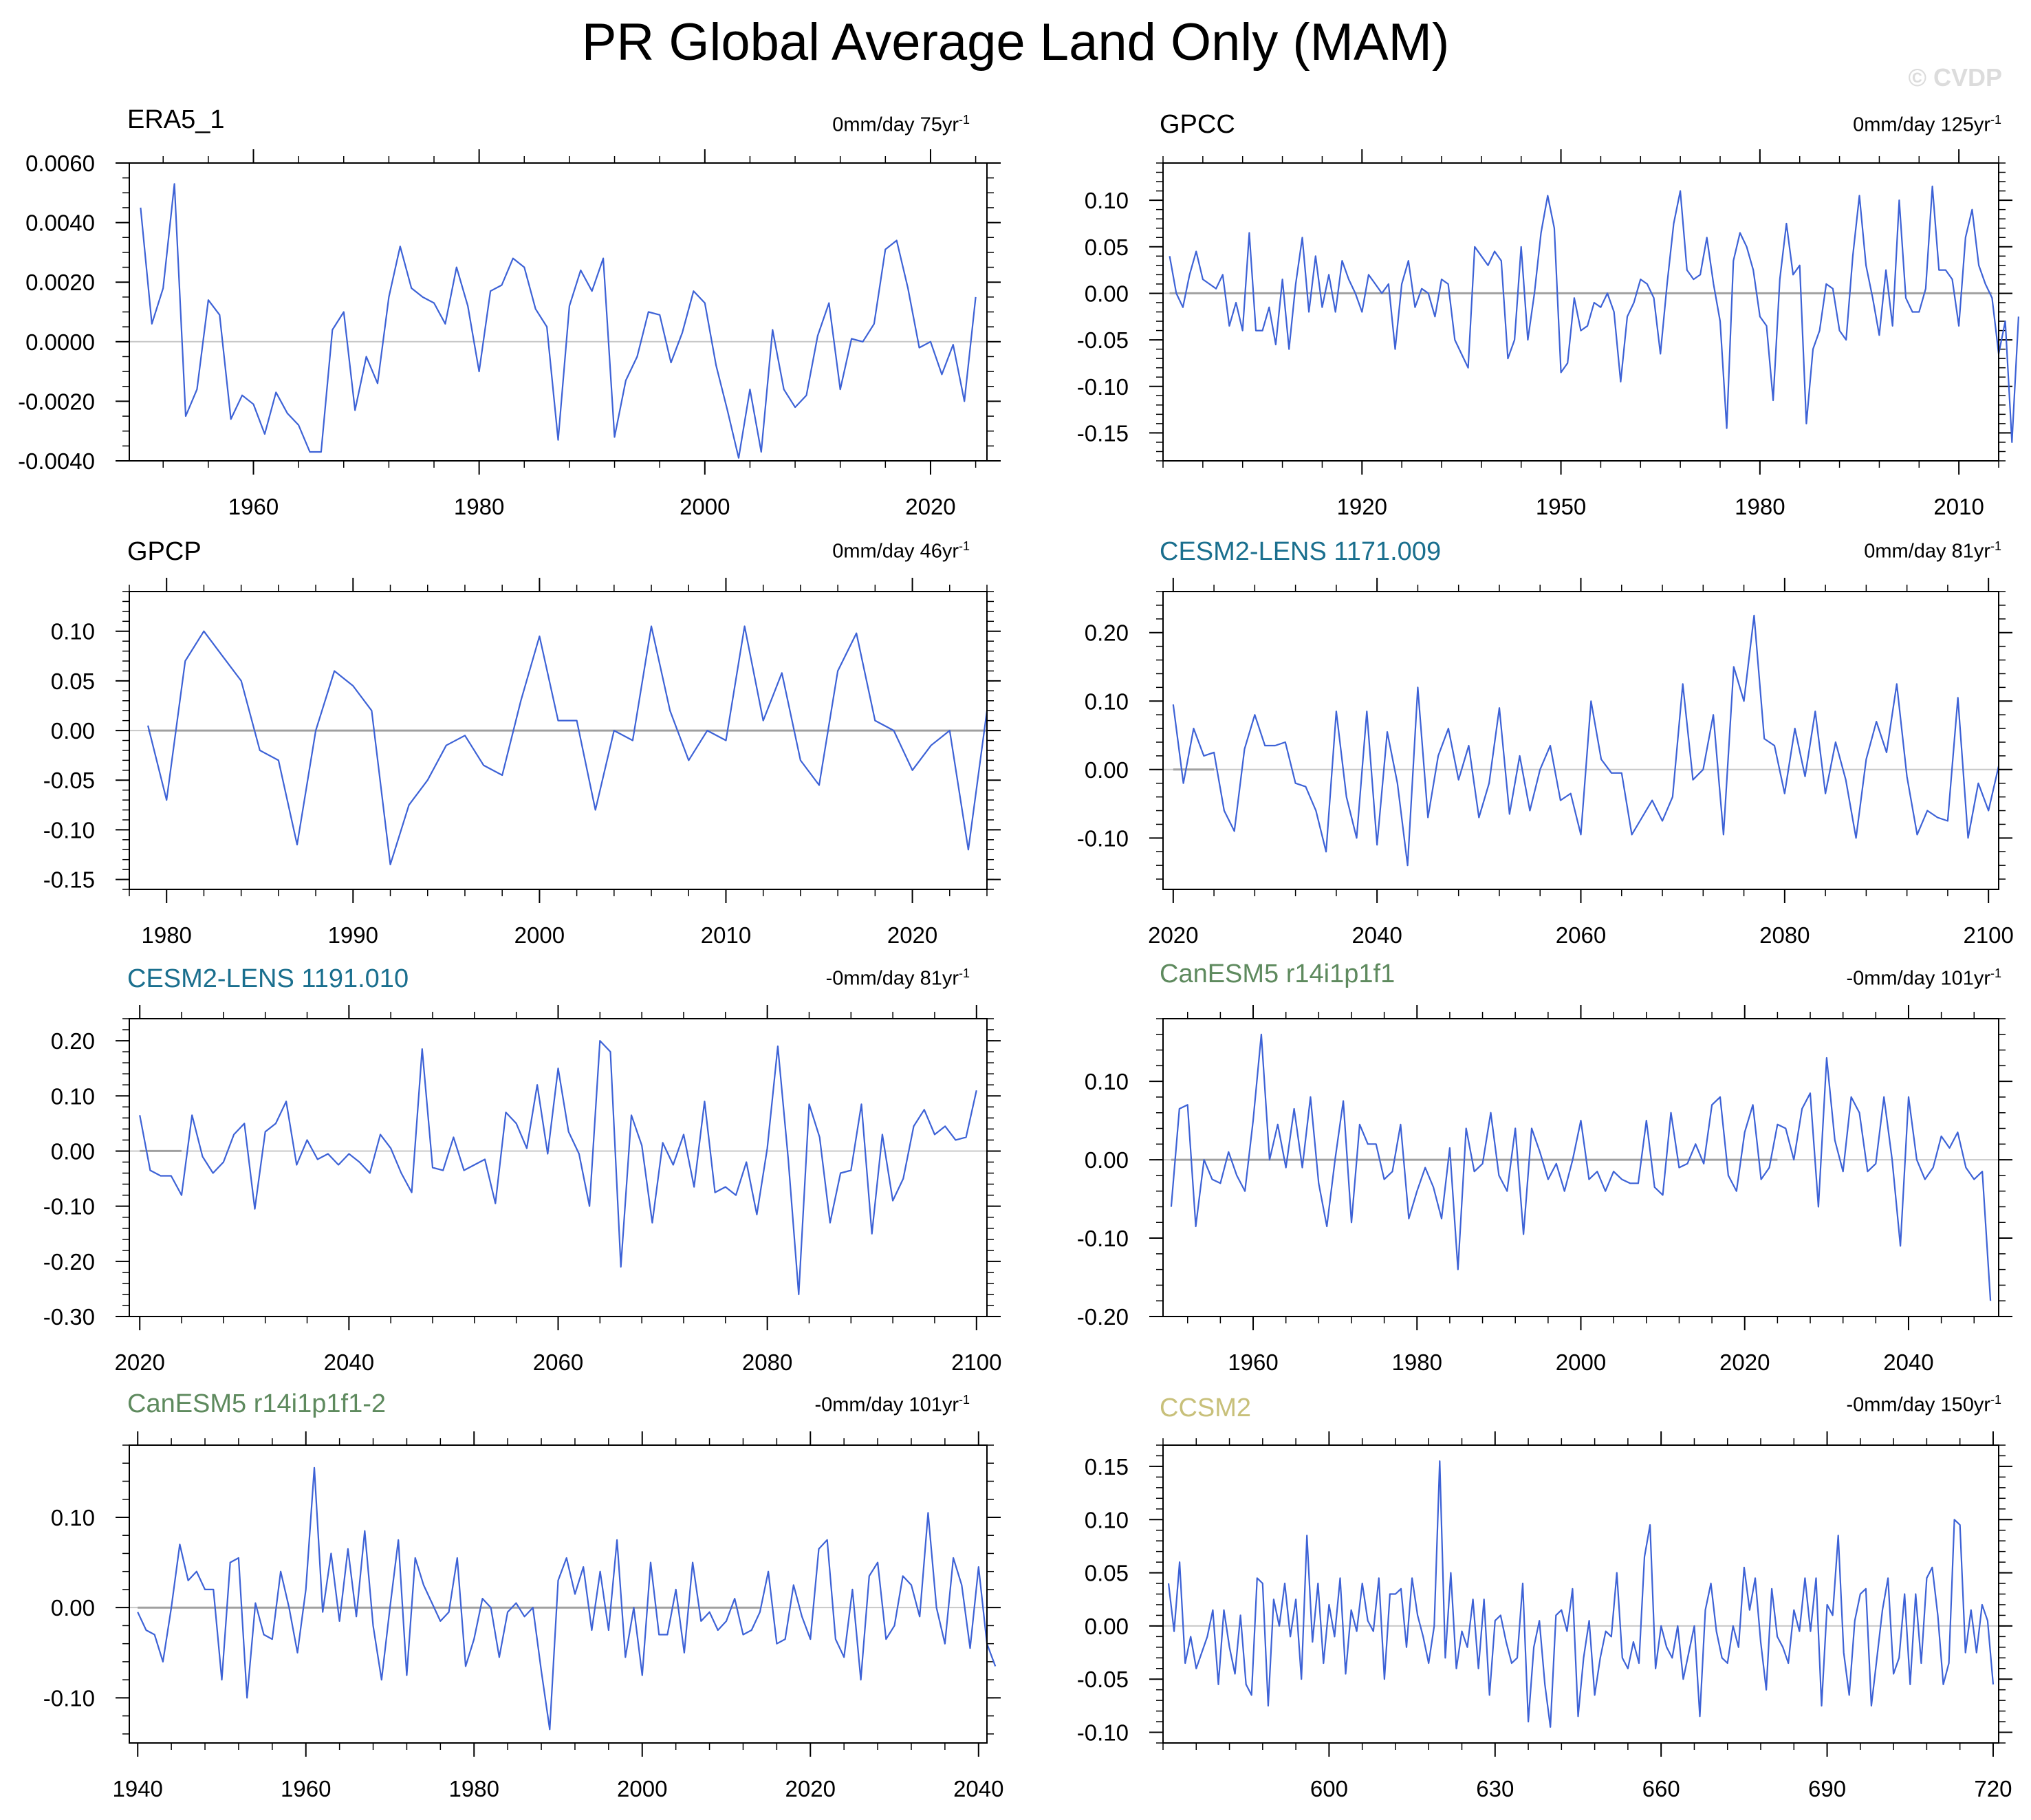  What do you see at coordinates (1561, 506) in the screenshot?
I see `x-tick-label: 1950` at bounding box center [1561, 506].